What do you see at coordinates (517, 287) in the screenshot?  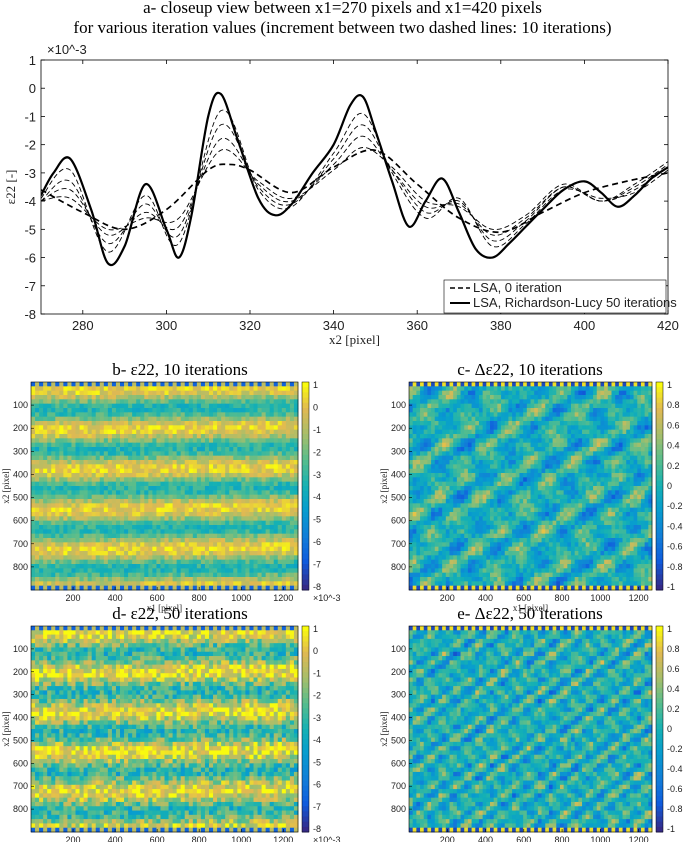 I see `legend-entry-0: LSA, 0 iteration` at bounding box center [517, 287].